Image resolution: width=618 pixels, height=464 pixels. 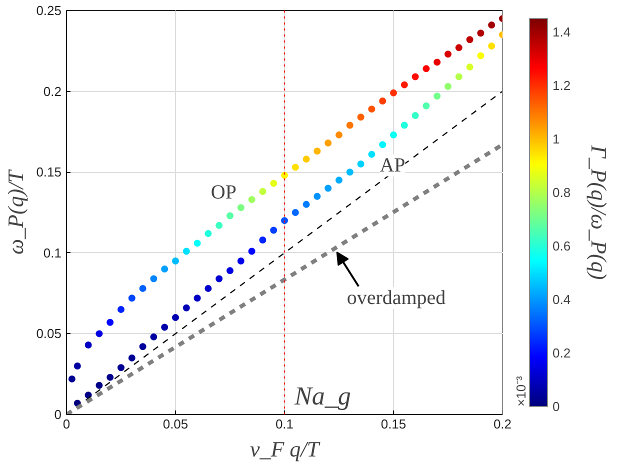 What do you see at coordinates (49, 10) in the screenshot?
I see `y-tick-label: 0.25` at bounding box center [49, 10].